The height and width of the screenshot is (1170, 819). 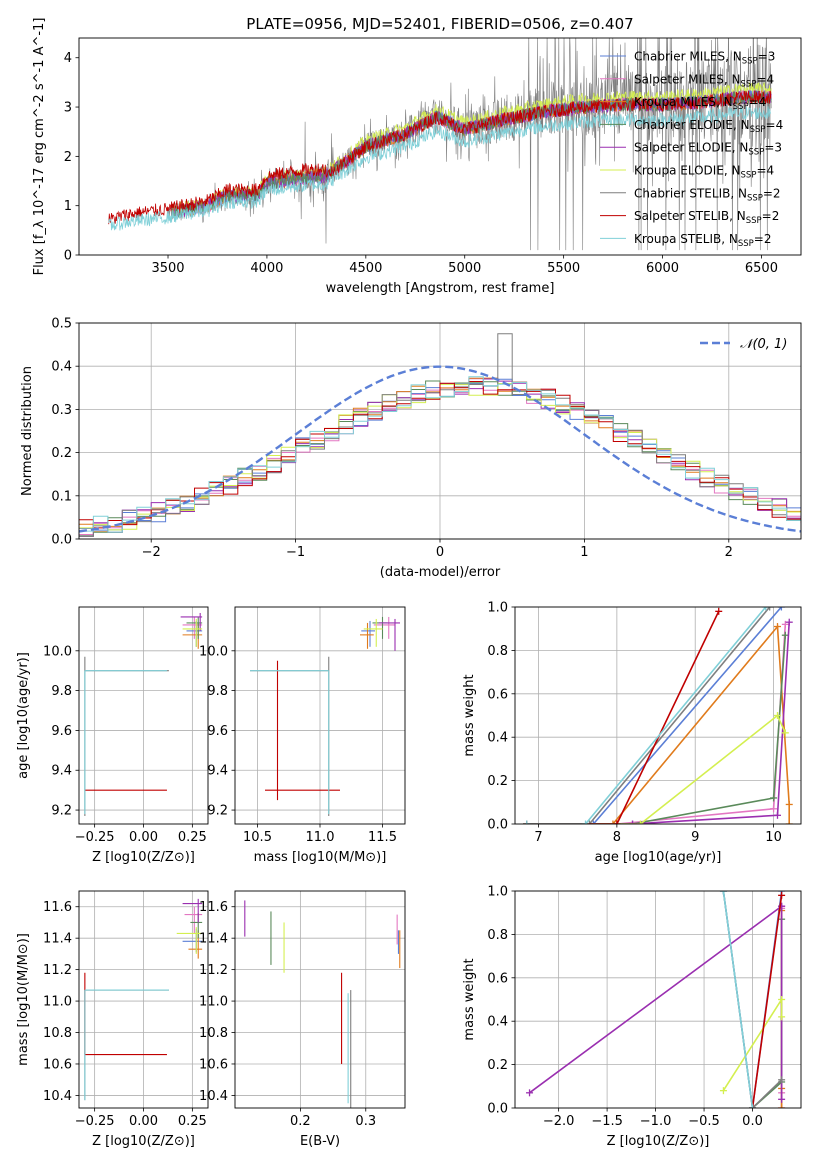 What do you see at coordinates (690, 216) in the screenshot?
I see `legend-label: Salpeter STELIB, N` at bounding box center [690, 216].